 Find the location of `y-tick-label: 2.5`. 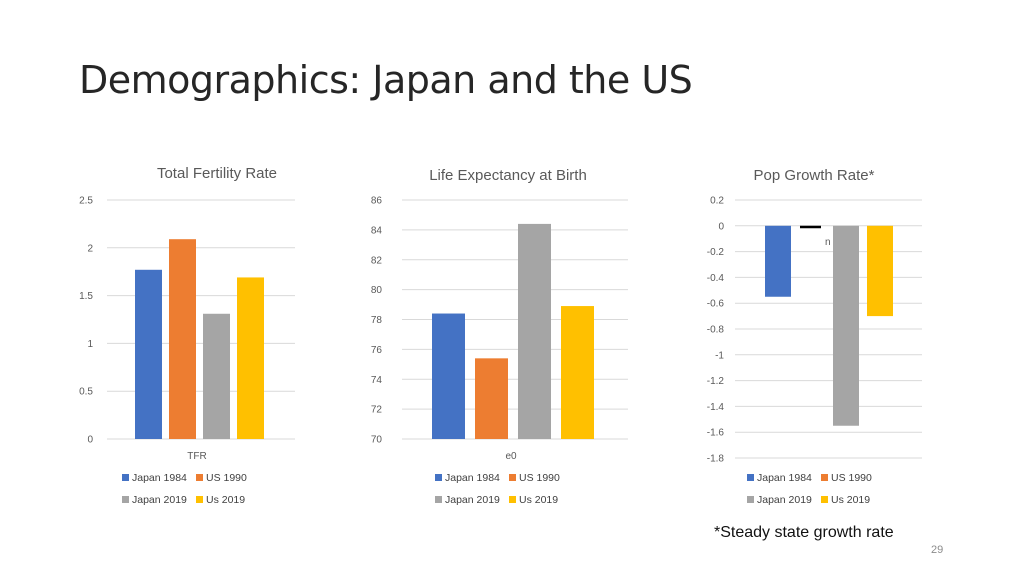

y-tick-label: 2.5 is located at coordinates (86, 201).